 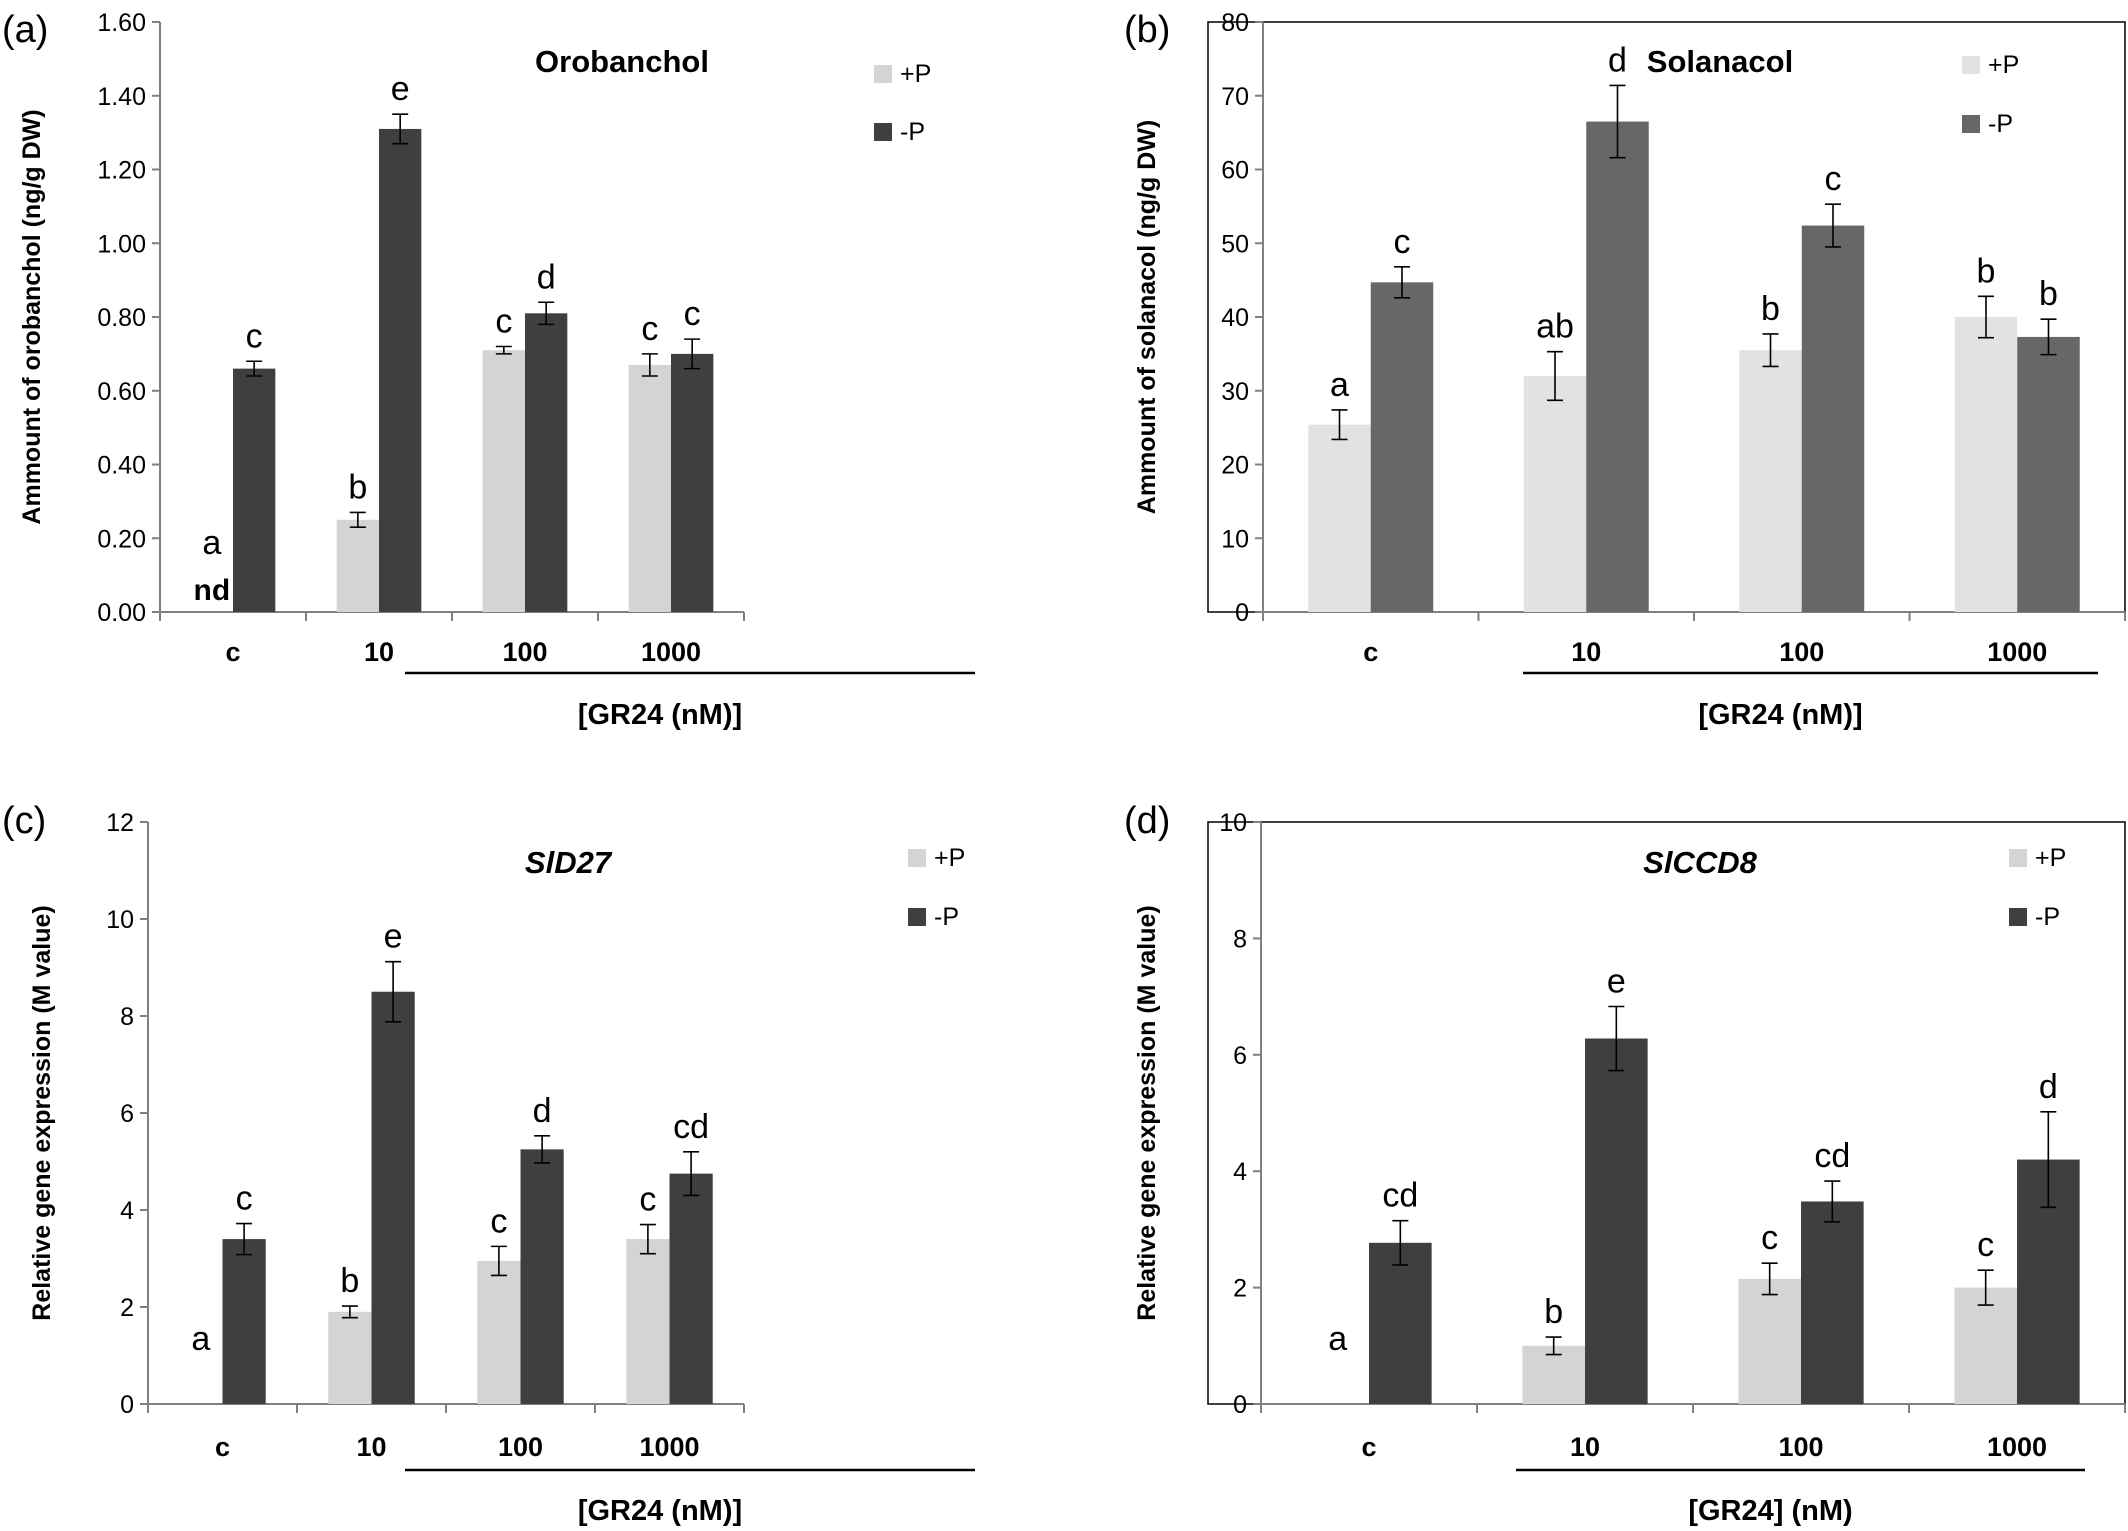 What do you see at coordinates (1235, 392) in the screenshot?
I see `y-tick-label: 30` at bounding box center [1235, 392].